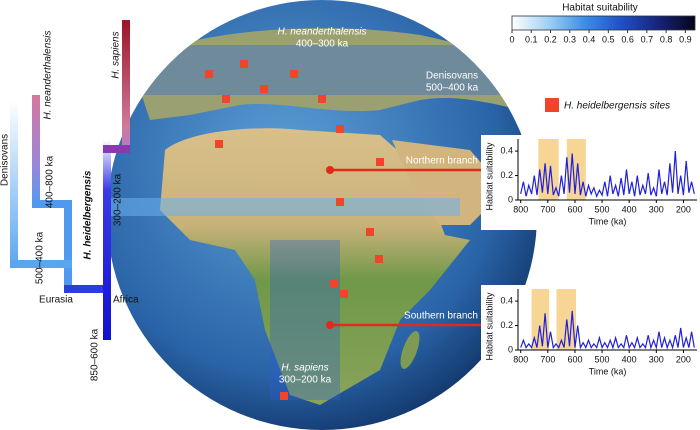 Image resolution: width=700 pixels, height=430 pixels. I want to click on branch-label: Southern branch, so click(441, 316).